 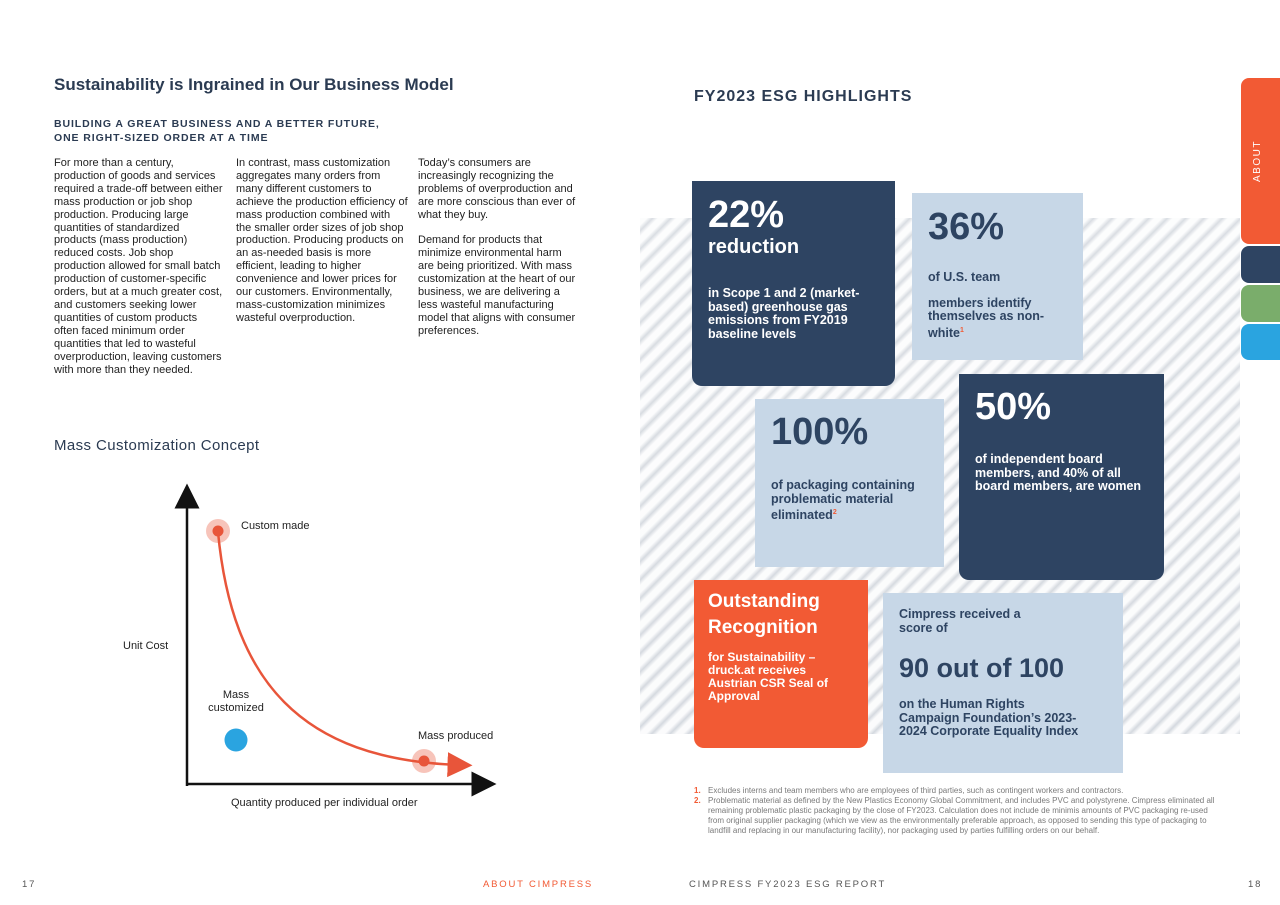 What do you see at coordinates (960, 621) in the screenshot?
I see `hrc-intro: Cimpress received a score of` at bounding box center [960, 621].